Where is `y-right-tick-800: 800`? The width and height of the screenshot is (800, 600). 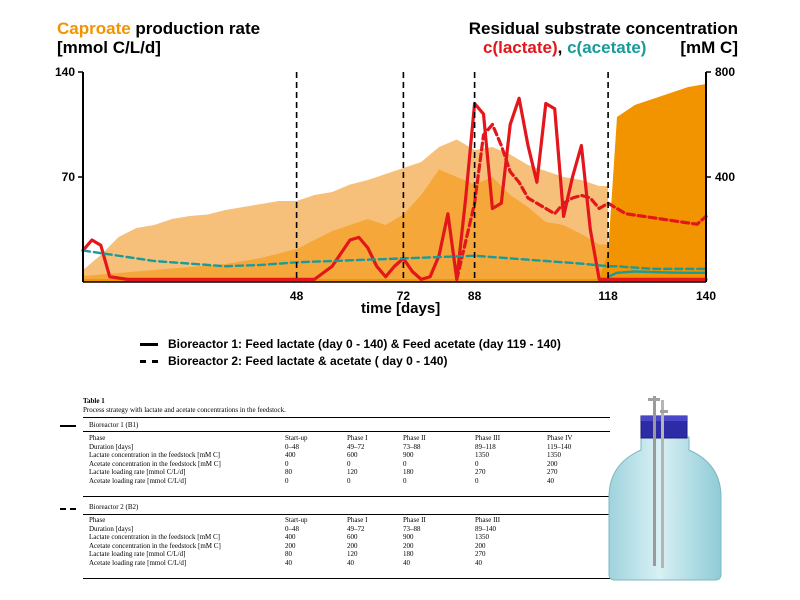
y-right-tick-800: 800 is located at coordinates (725, 72).